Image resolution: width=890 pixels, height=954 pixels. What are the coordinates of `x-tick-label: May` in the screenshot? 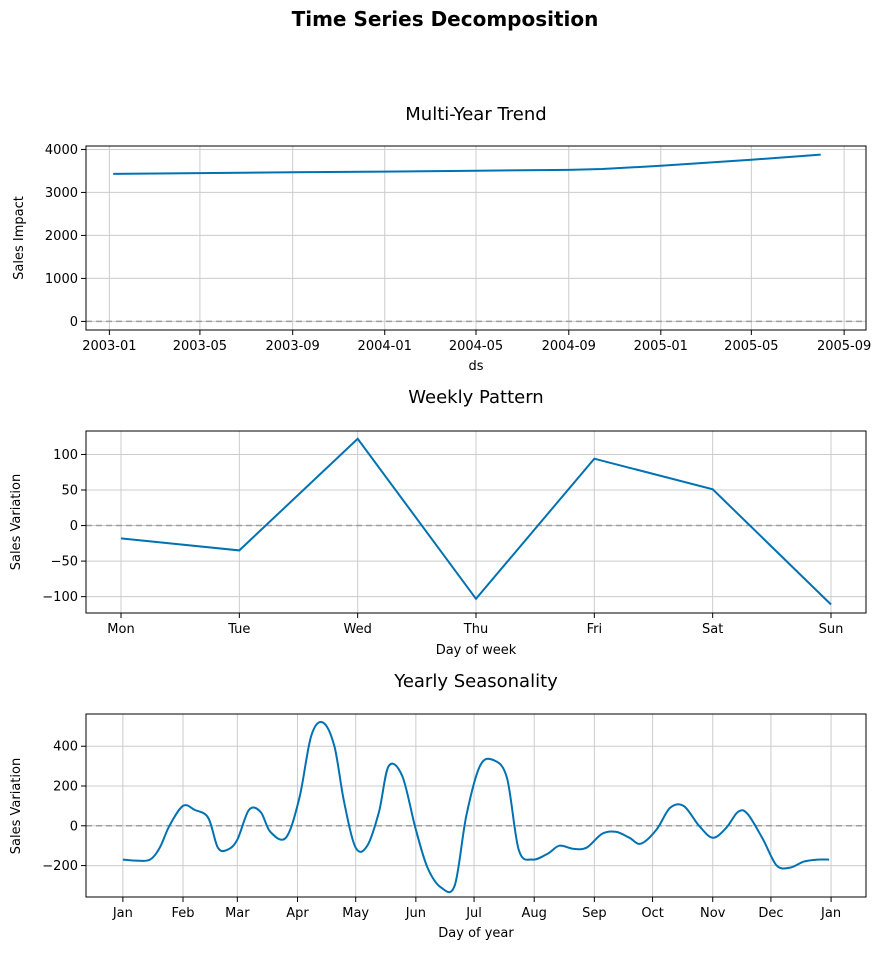 It's located at (355, 913).